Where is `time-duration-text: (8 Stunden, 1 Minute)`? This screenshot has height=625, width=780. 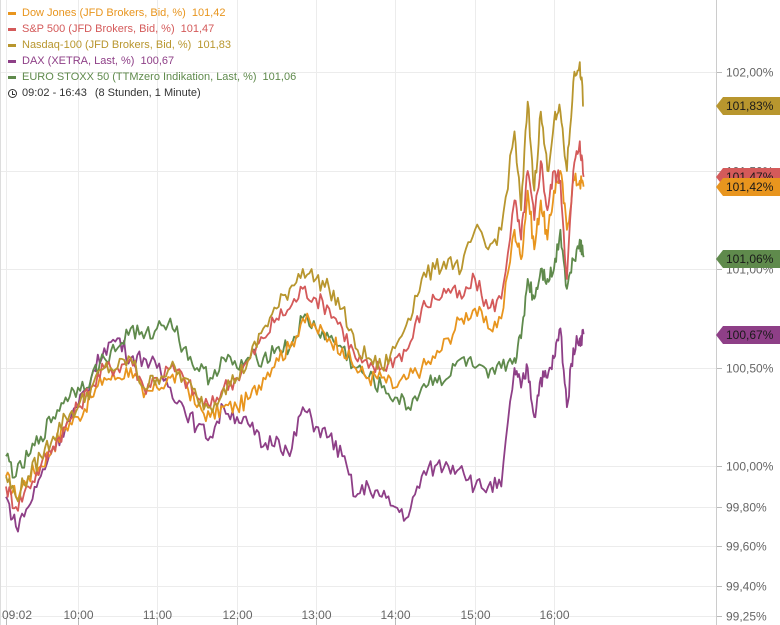
time-duration-text: (8 Stunden, 1 Minute) is located at coordinates (147, 93).